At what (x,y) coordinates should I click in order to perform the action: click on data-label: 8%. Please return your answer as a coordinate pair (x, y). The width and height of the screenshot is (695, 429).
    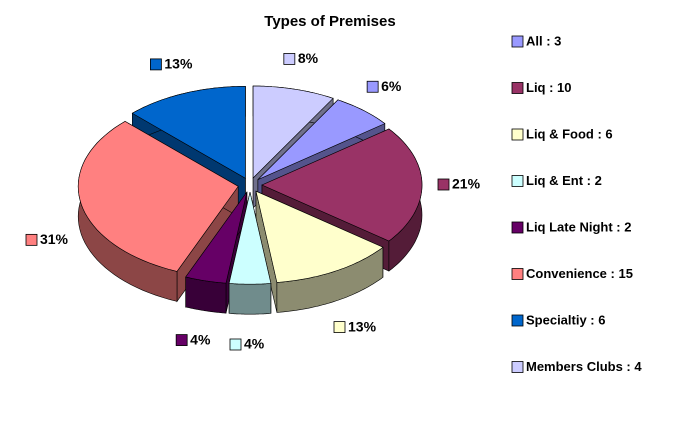
    Looking at the image, I should click on (308, 58).